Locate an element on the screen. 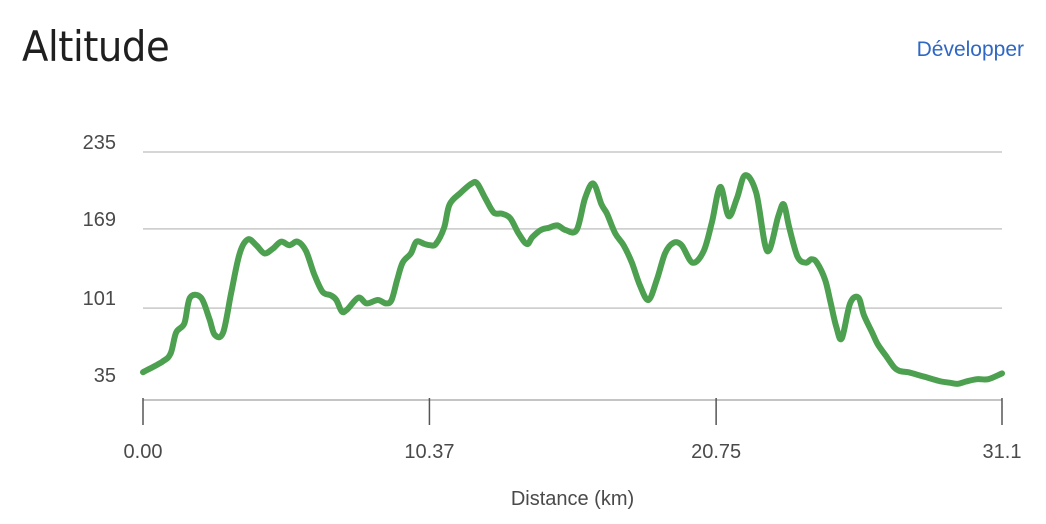 The height and width of the screenshot is (524, 1046). y-tick-label: 169 is located at coordinates (99, 220).